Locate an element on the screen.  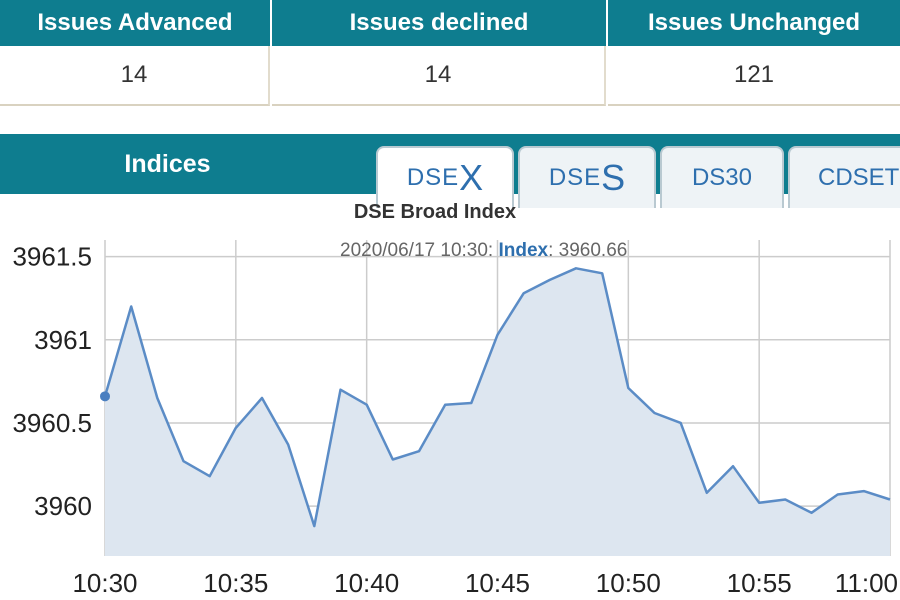
indices-label: Indices is located at coordinates (167, 163).